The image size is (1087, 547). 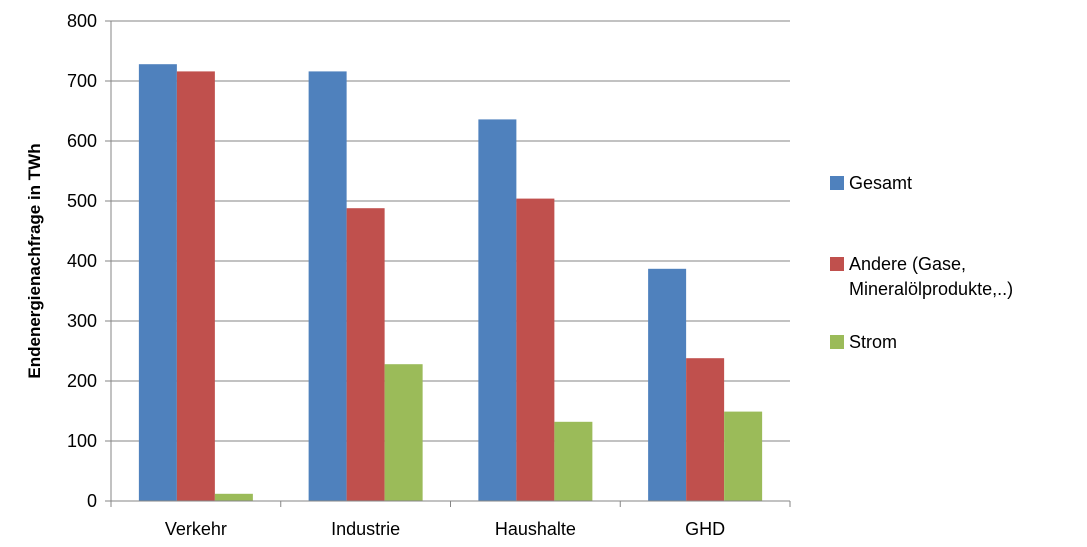 What do you see at coordinates (196, 529) in the screenshot?
I see `x-category-label: Verkehr` at bounding box center [196, 529].